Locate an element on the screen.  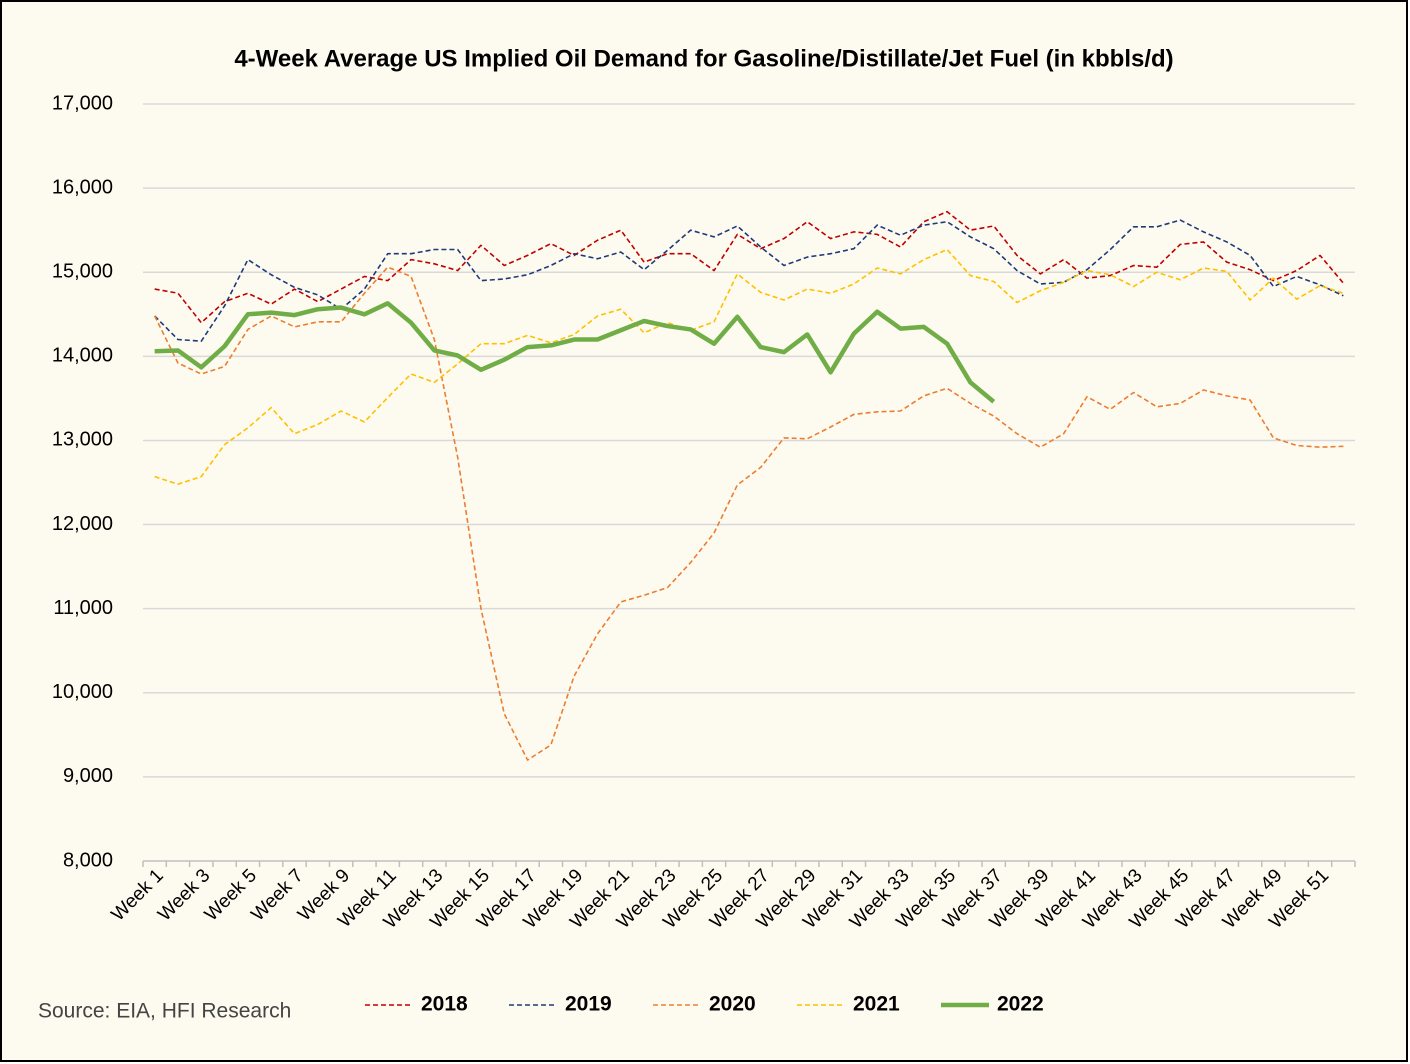
y-tick-label: 8,000 is located at coordinates (88, 860).